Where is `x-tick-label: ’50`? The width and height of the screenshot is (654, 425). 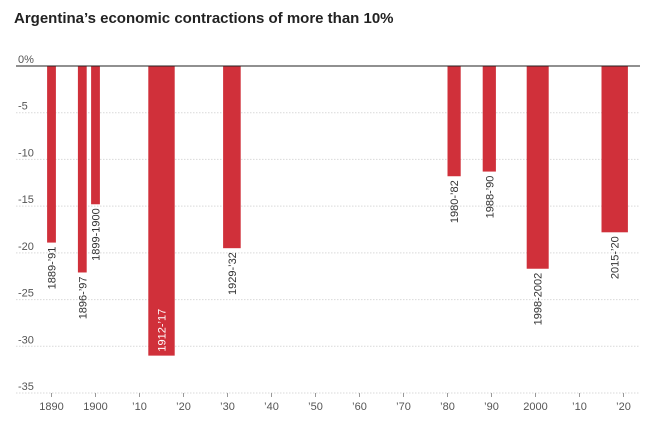 x-tick-label: ’50 is located at coordinates (315, 407).